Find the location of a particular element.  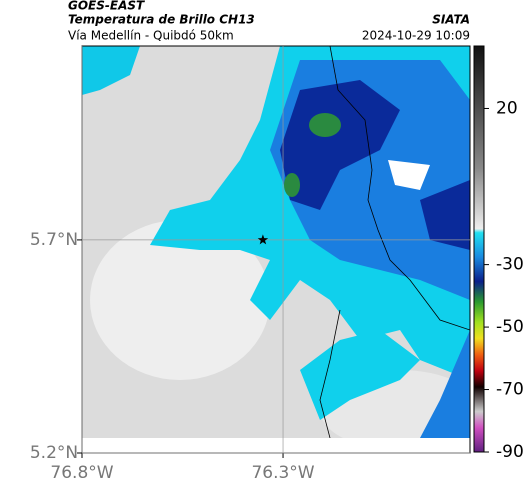

colorbar-label: -30 is located at coordinates (510, 265).